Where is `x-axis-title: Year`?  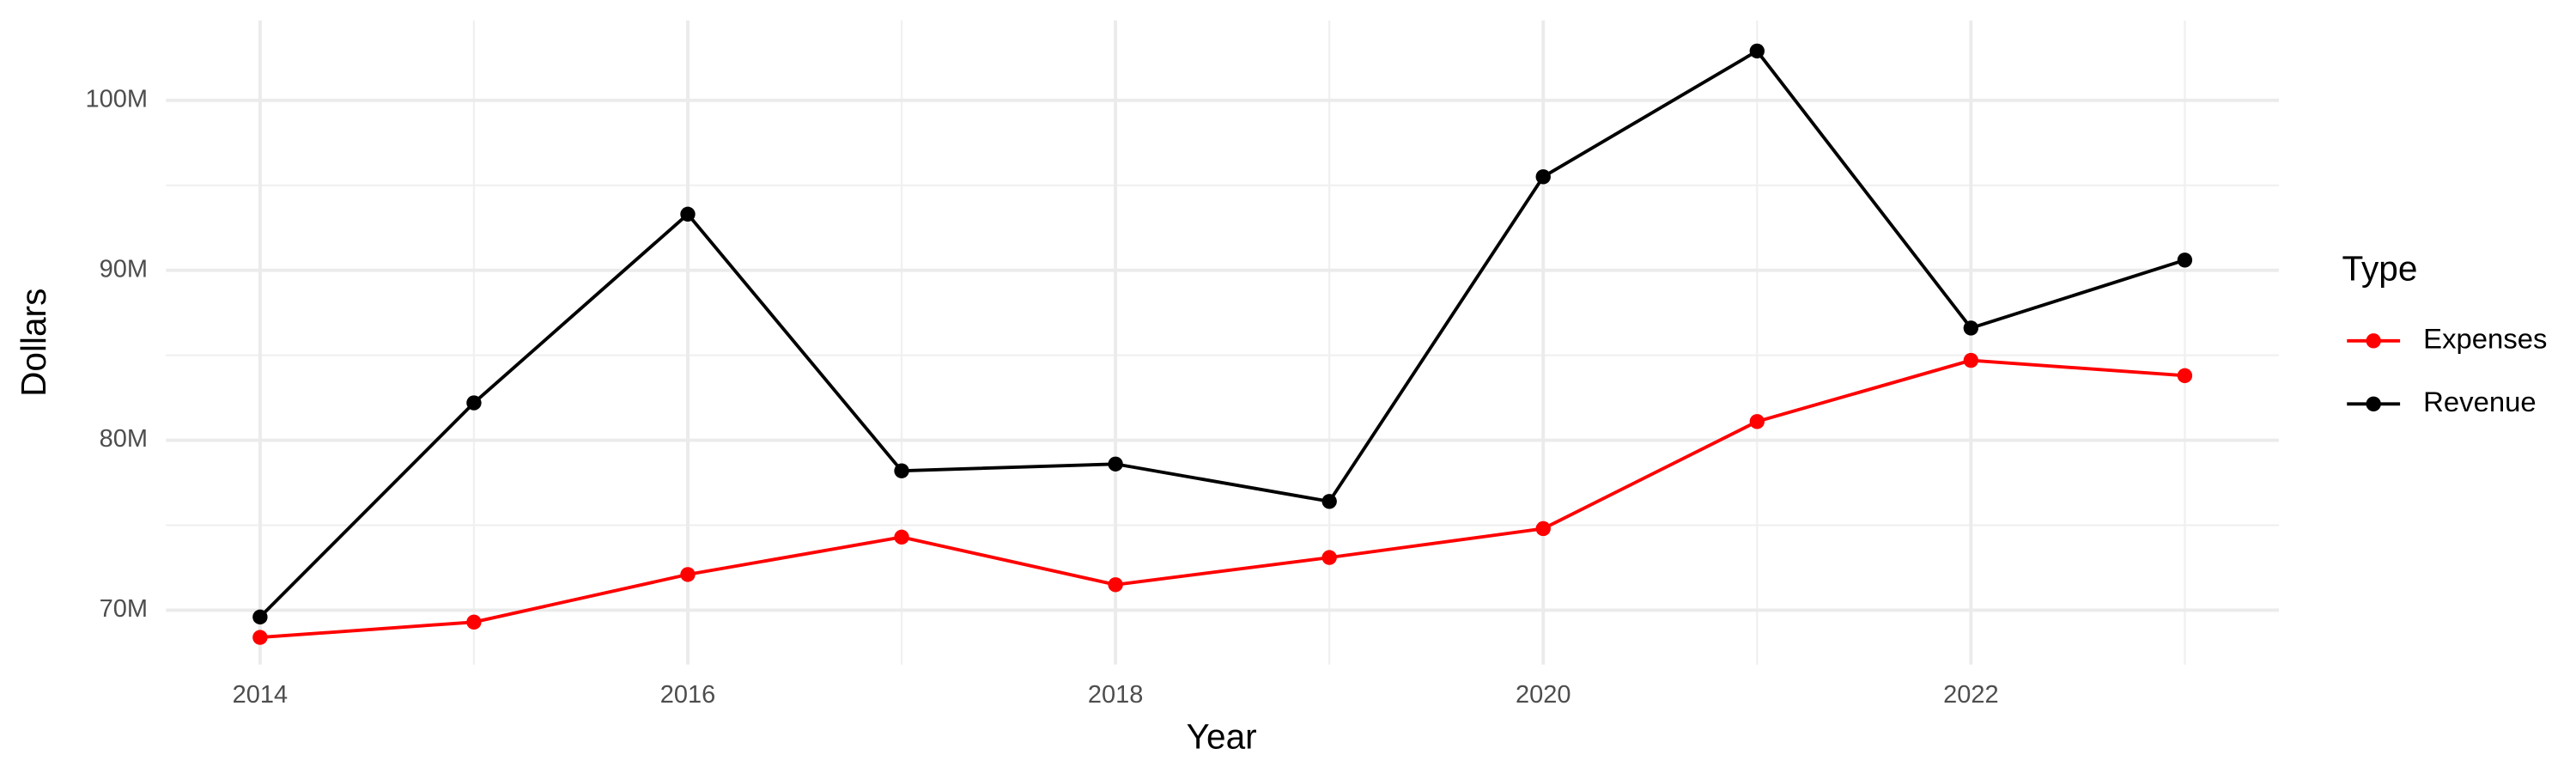
x-axis-title: Year is located at coordinates (1222, 736).